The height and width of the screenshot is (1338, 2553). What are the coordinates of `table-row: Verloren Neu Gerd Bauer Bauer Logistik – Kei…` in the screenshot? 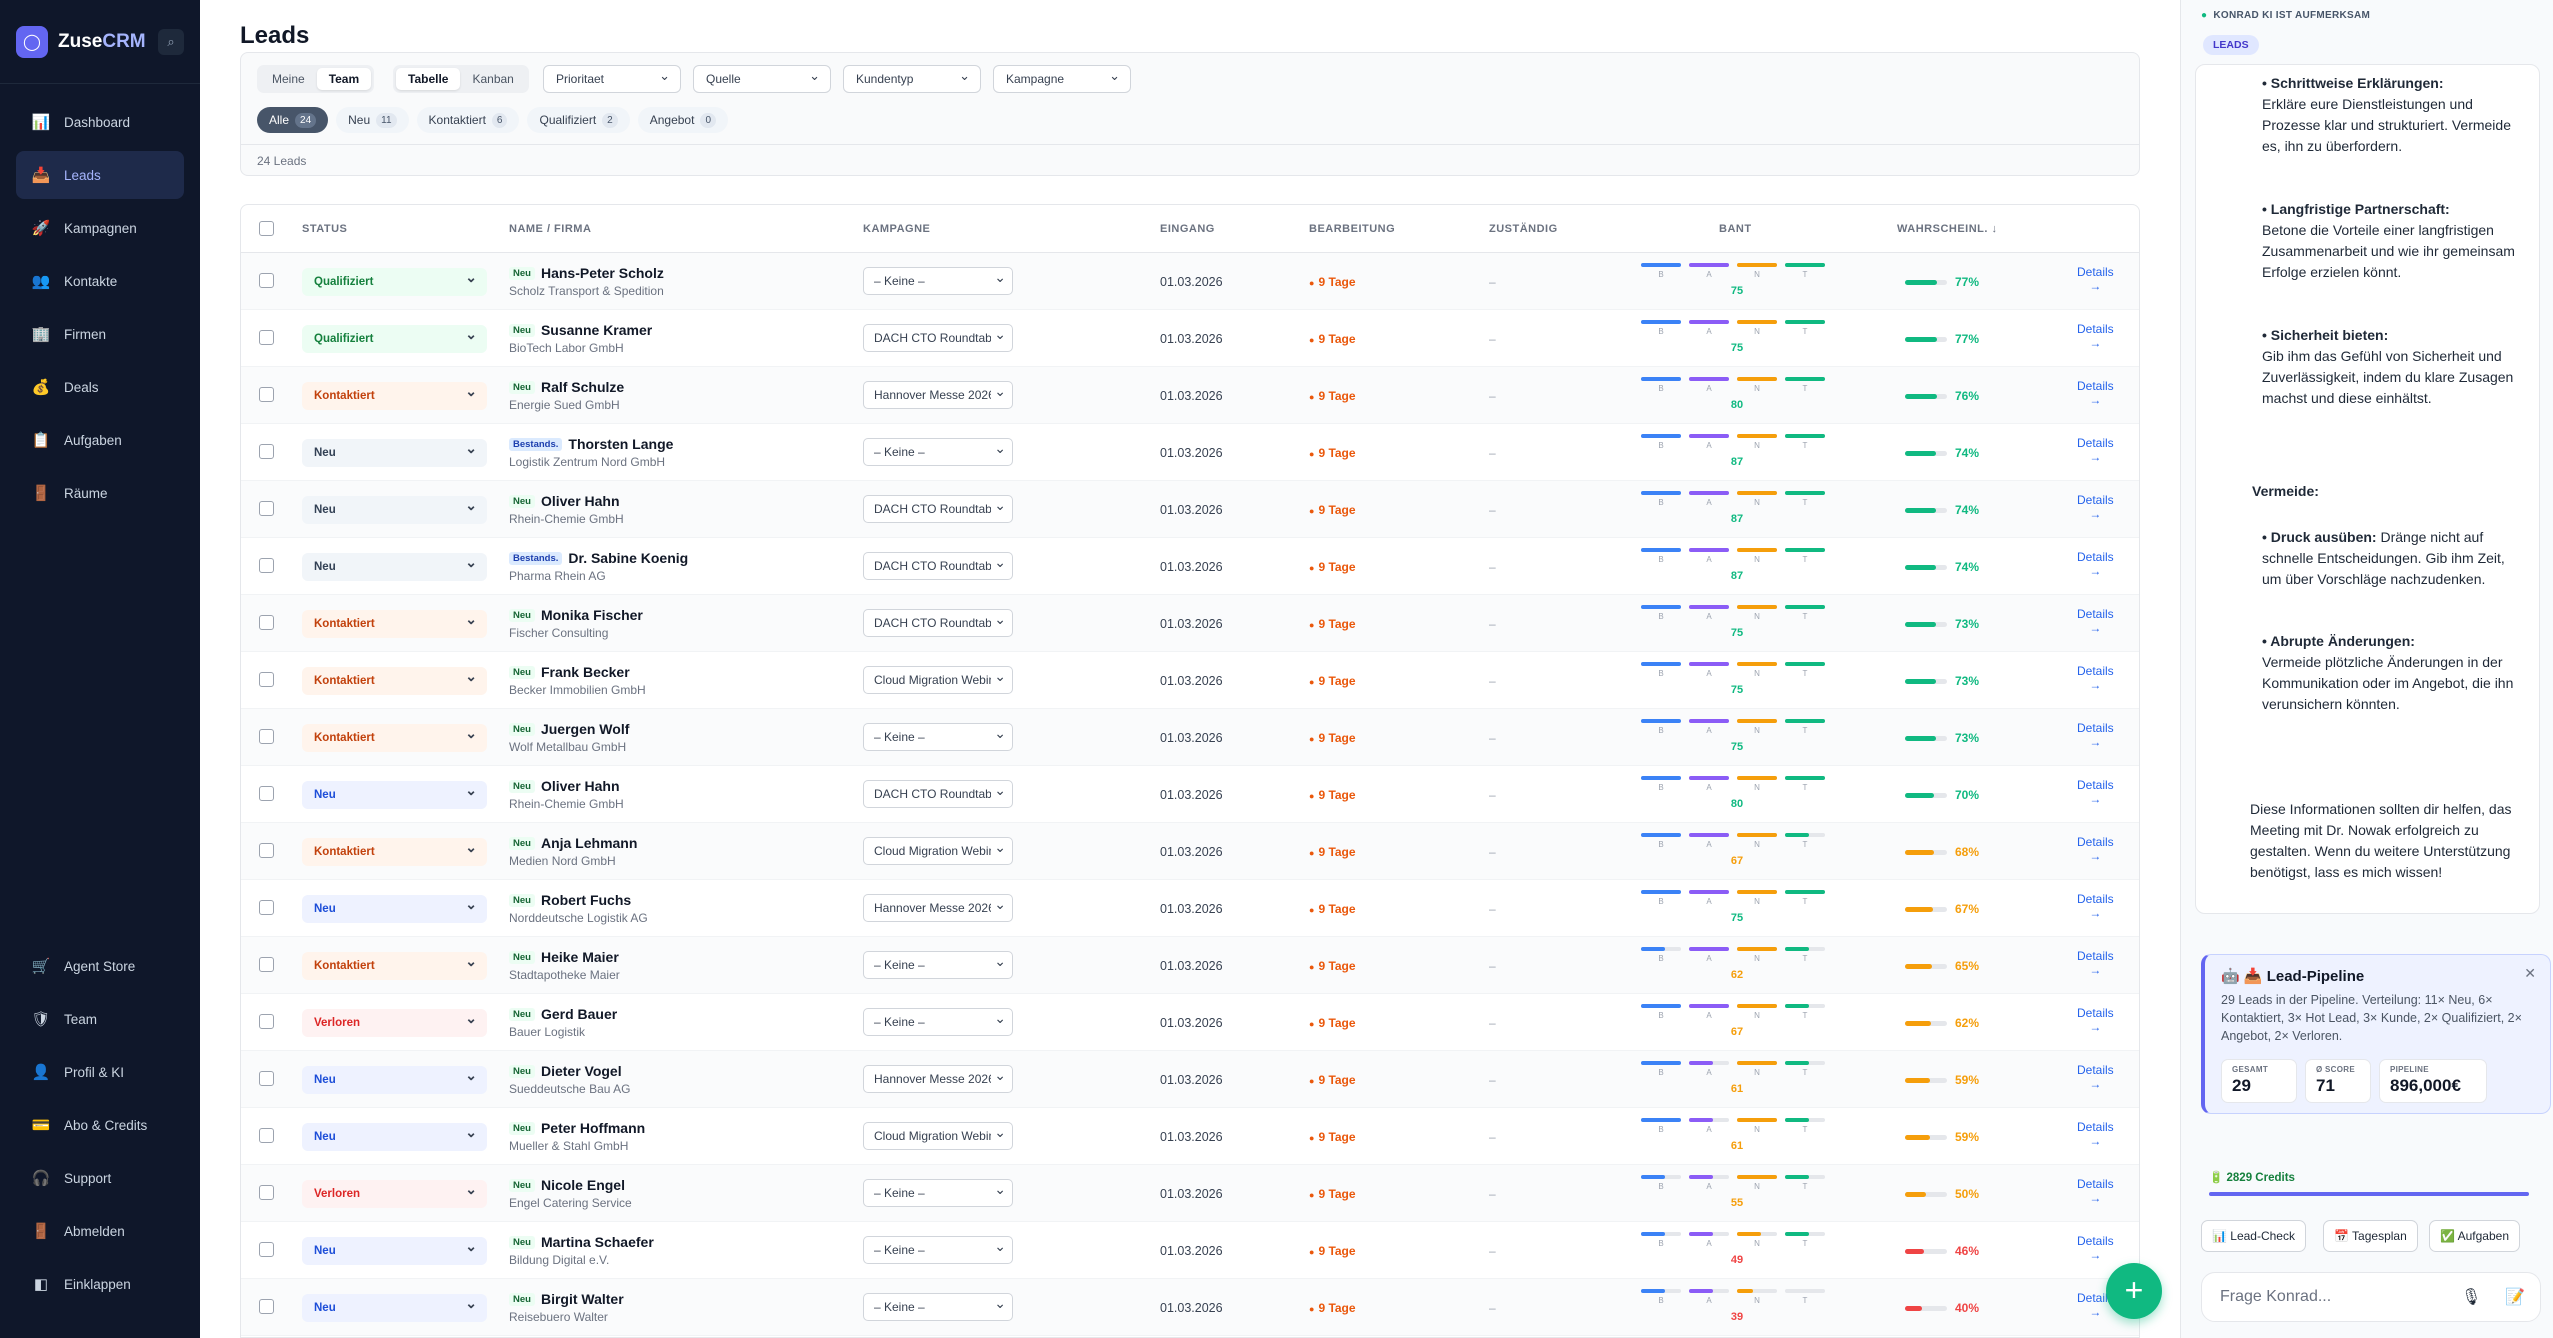 It's located at (1190, 1022).